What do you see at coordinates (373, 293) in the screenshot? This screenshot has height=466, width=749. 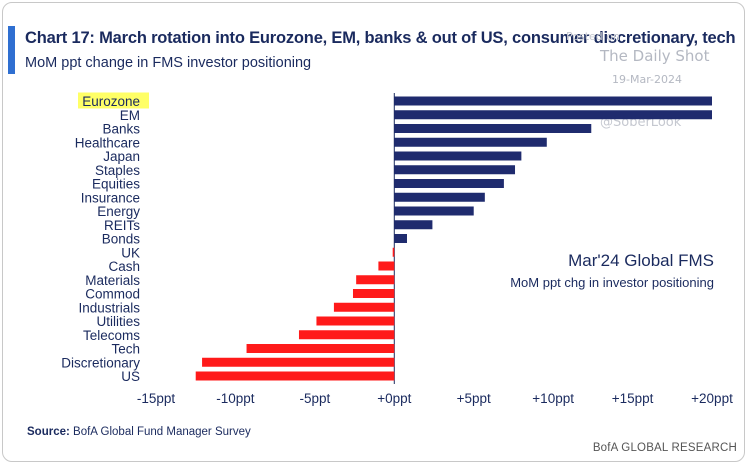 I see `bar-commod` at bounding box center [373, 293].